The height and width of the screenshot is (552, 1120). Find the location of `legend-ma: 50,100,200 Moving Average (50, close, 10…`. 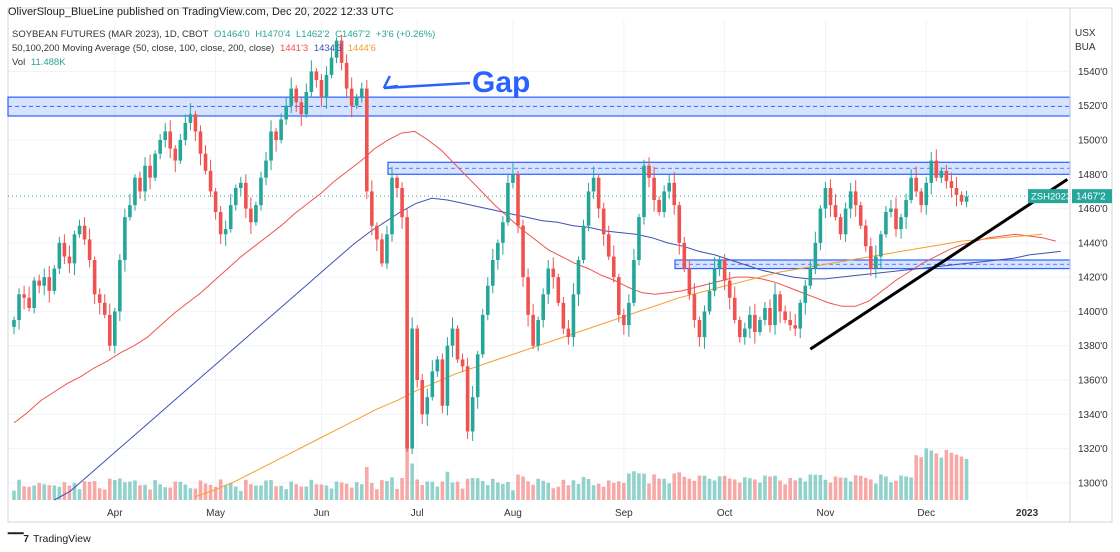

legend-ma: 50,100,200 Moving Average (50, close, 10… is located at coordinates (195, 48).